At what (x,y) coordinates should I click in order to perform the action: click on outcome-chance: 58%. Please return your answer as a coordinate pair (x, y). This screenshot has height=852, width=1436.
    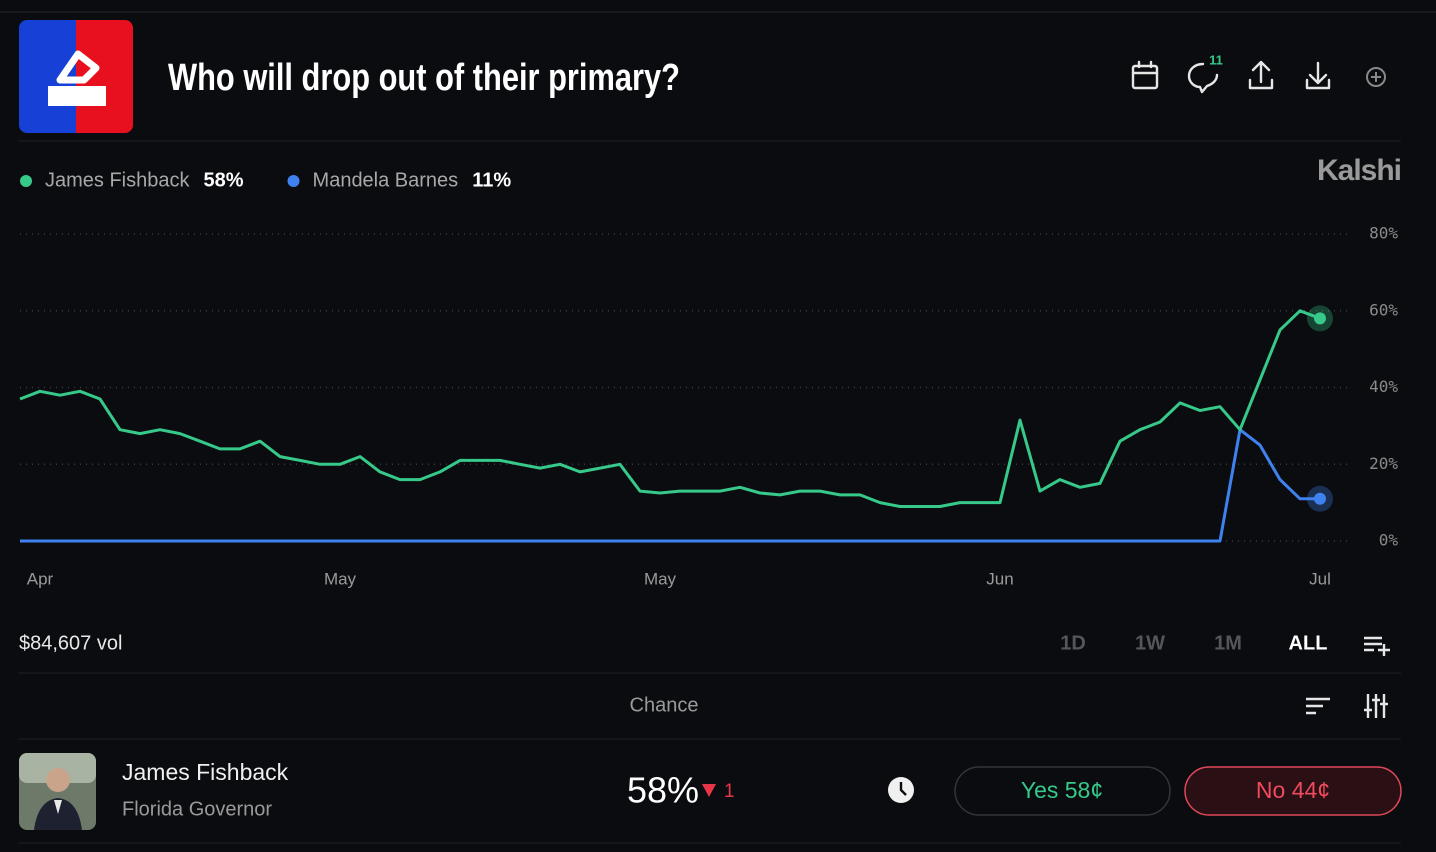
    Looking at the image, I should click on (663, 790).